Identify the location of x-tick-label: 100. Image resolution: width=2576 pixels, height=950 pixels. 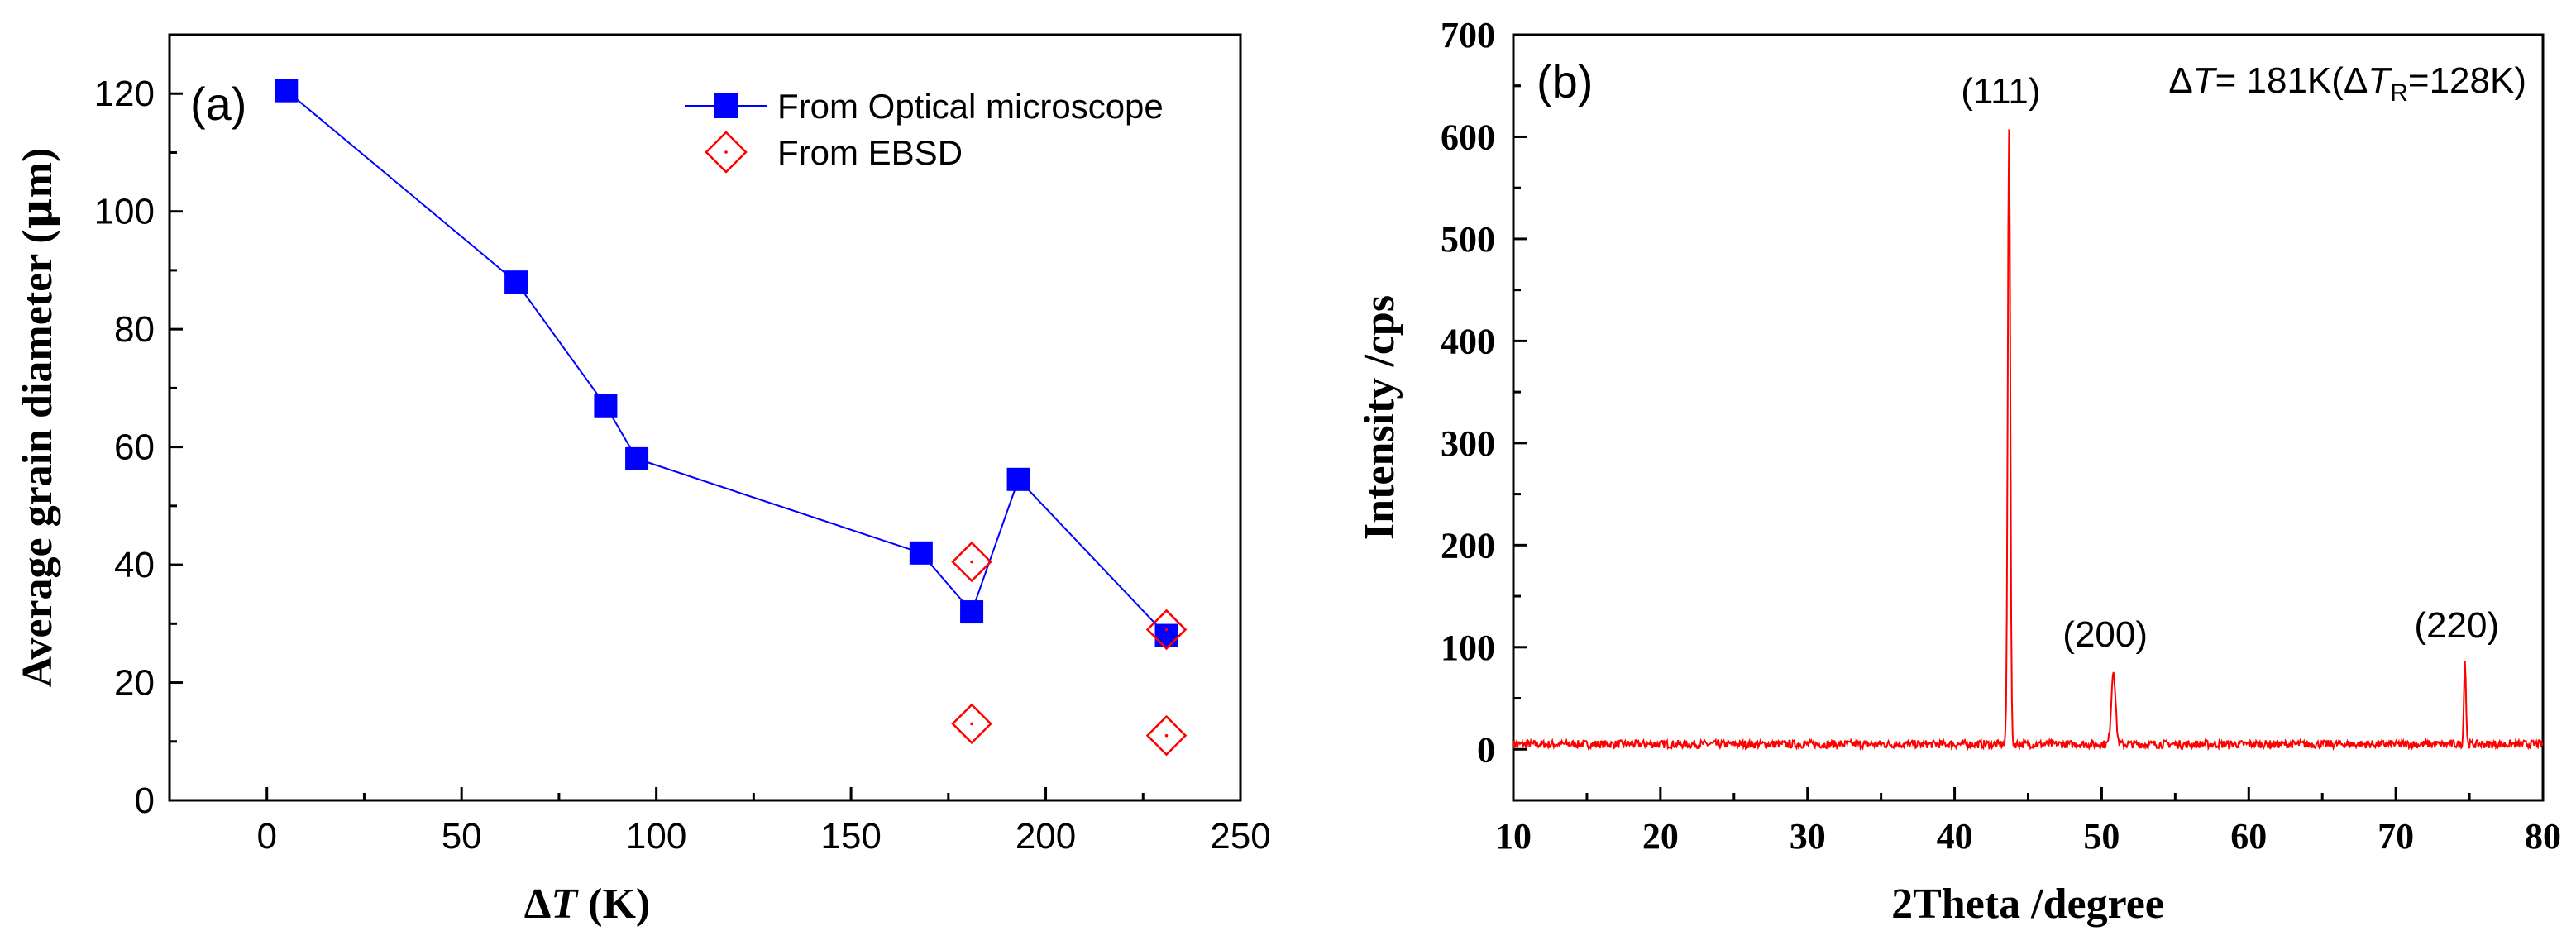
(656, 836).